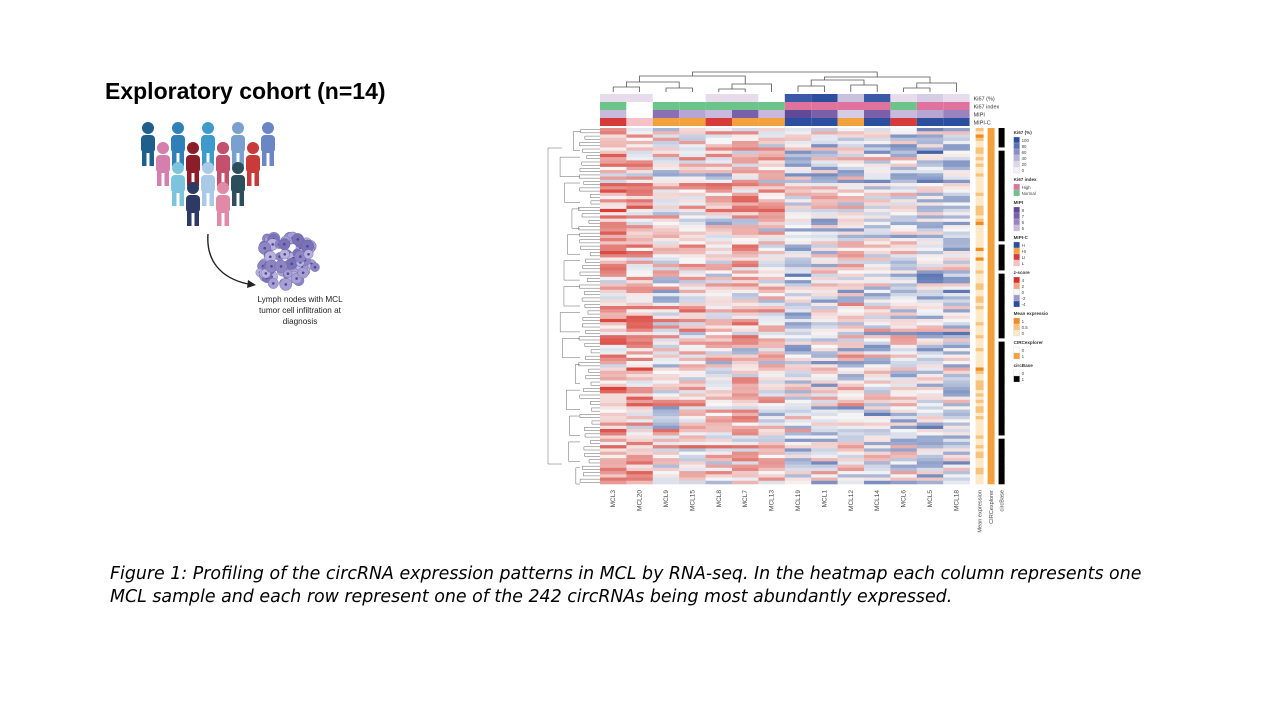  Describe the element at coordinates (992, 507) in the screenshot. I see `side-track-label: CIRCexplorer` at that location.